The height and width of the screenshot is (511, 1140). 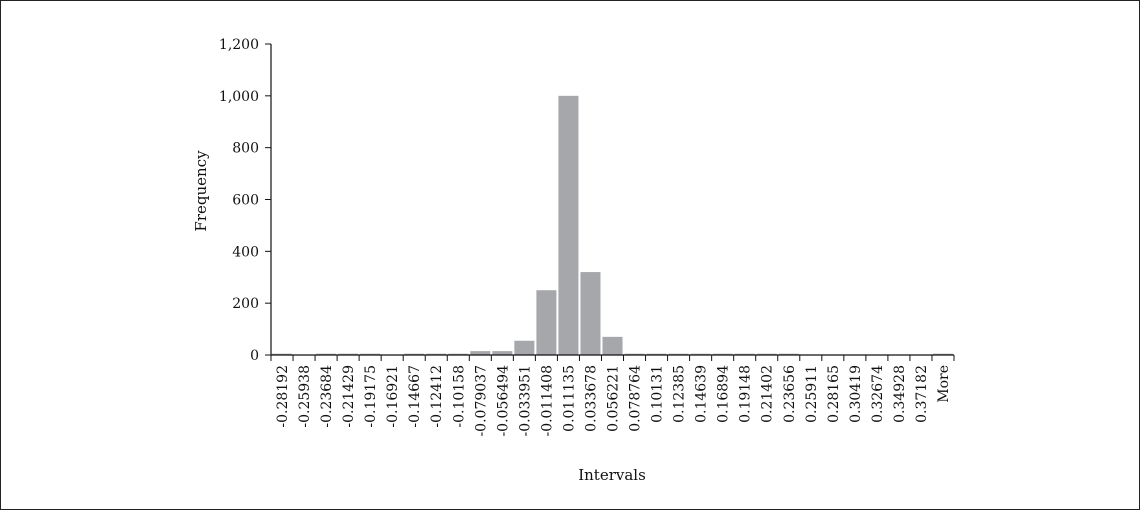 What do you see at coordinates (415, 396) in the screenshot?
I see `x-tick-label-6: -0.14667` at bounding box center [415, 396].